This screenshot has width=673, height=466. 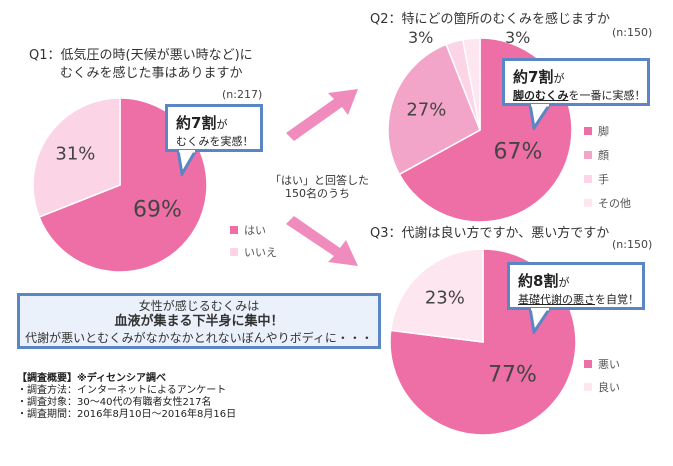 What do you see at coordinates (556, 299) in the screenshot?
I see `q3-callout-highlight: 基礎代謝の悪さ` at bounding box center [556, 299].